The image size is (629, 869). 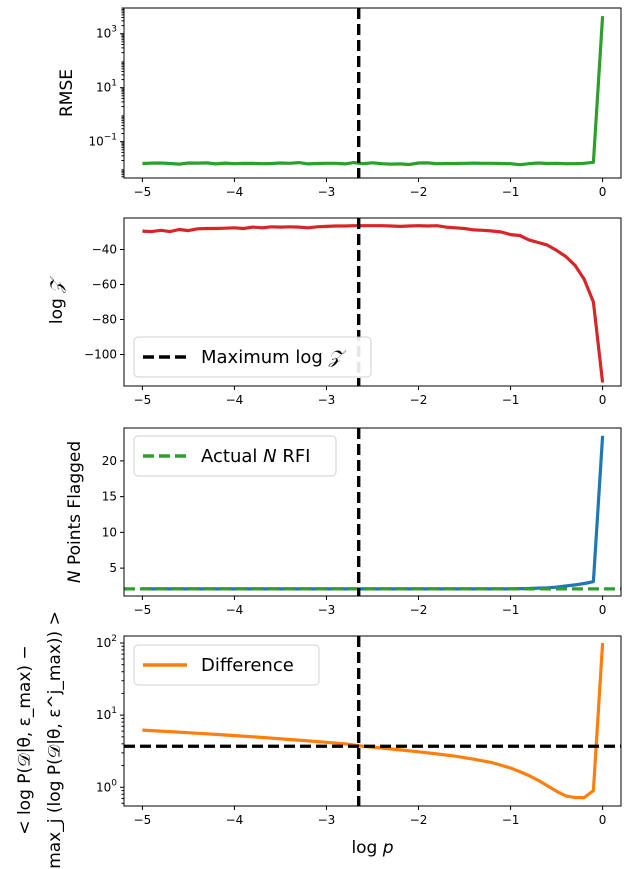 I want to click on y-tick-label: −60, so click(x=104, y=285).